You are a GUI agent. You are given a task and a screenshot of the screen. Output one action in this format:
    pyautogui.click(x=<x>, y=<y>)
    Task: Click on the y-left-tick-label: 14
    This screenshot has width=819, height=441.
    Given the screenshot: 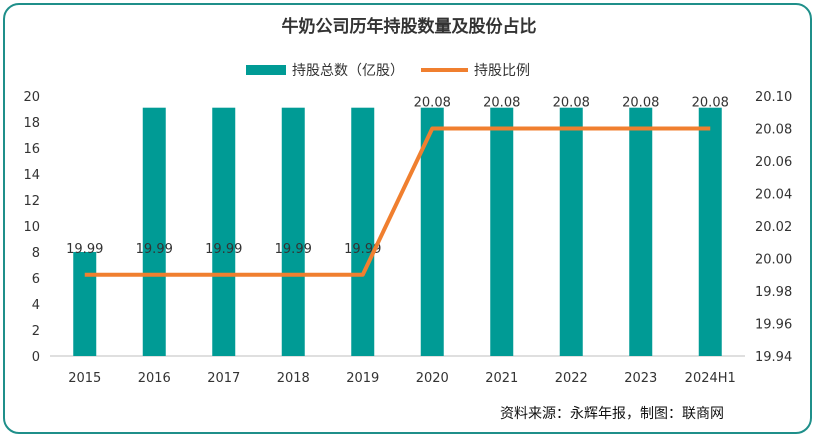 What is the action you would take?
    pyautogui.click(x=31, y=175)
    